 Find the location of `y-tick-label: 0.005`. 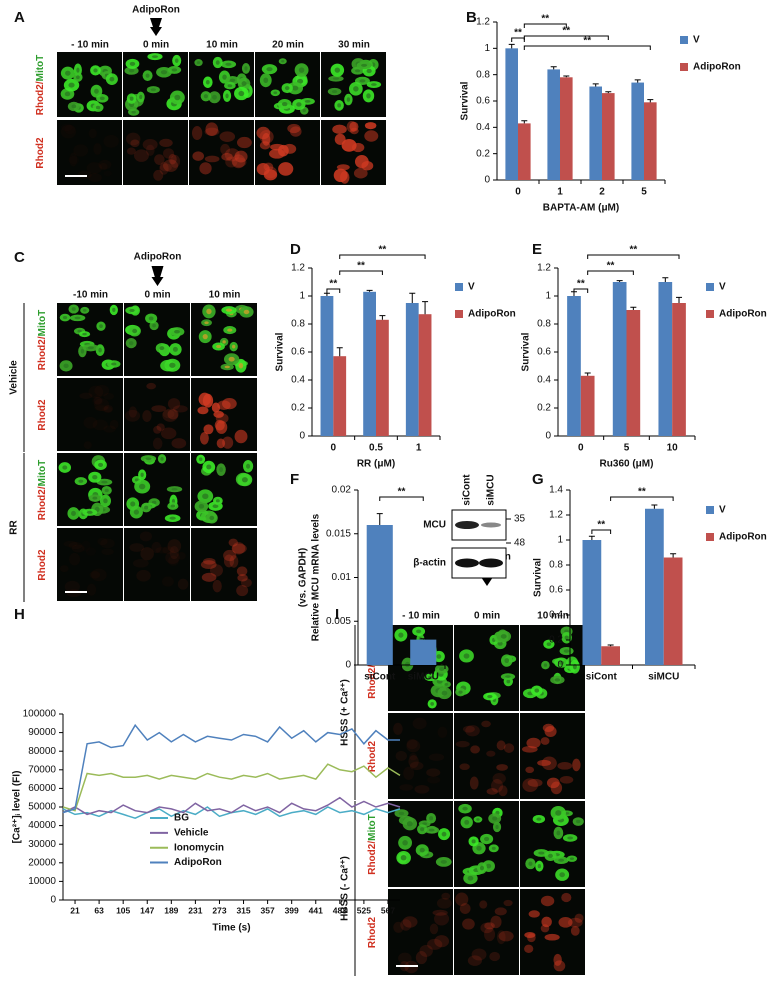

y-tick-label: 0.005 is located at coordinates (338, 621).